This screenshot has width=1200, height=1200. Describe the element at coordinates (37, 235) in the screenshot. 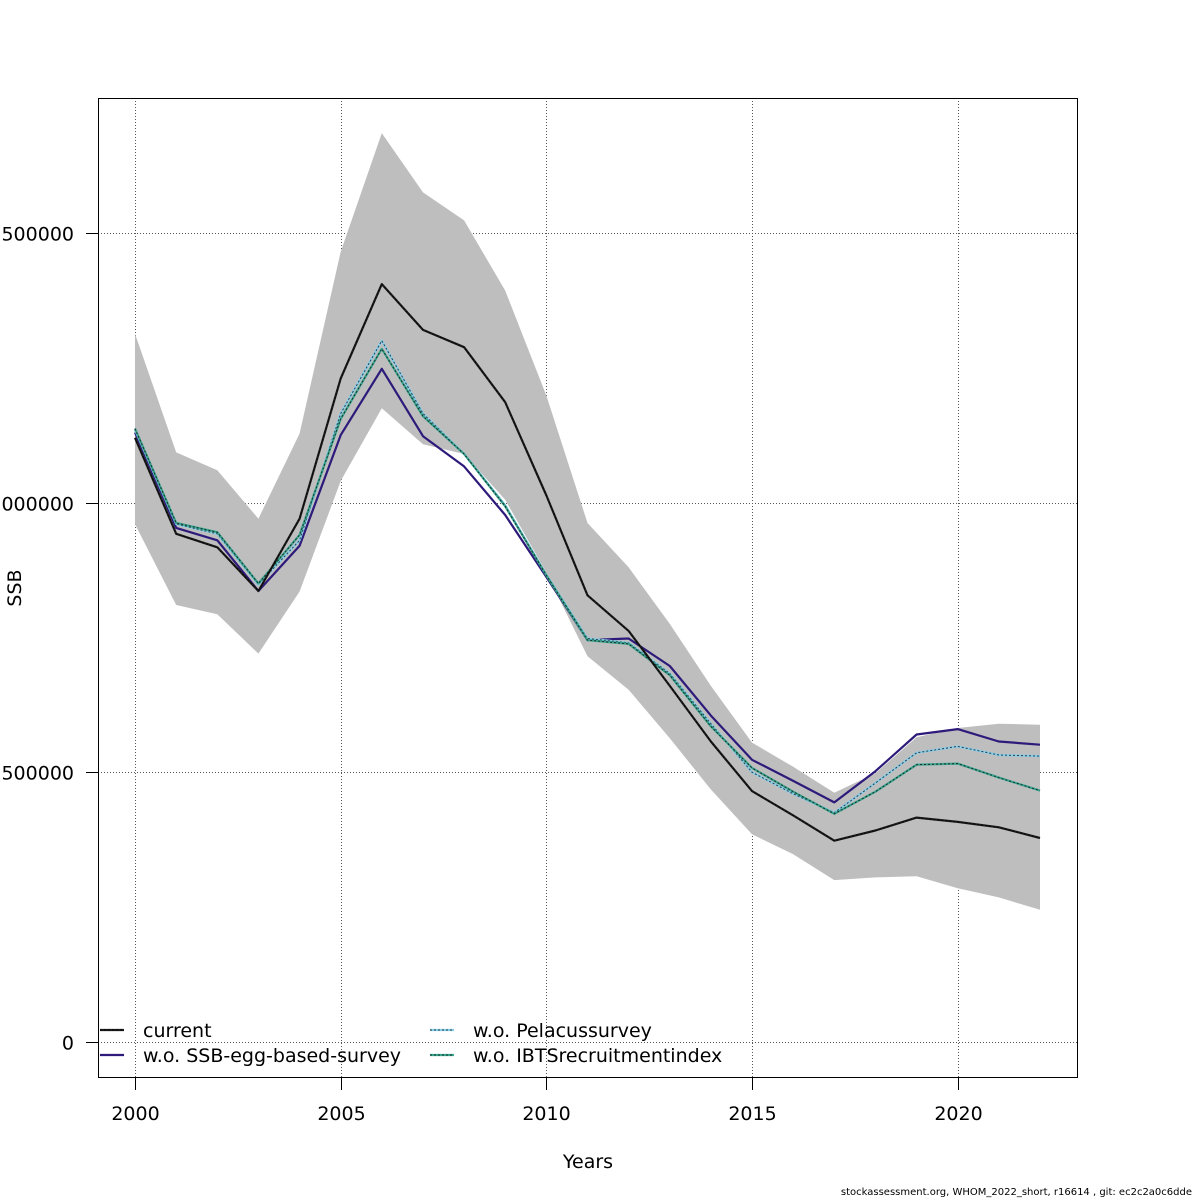

I see `y-tick-label: 1500000` at that location.